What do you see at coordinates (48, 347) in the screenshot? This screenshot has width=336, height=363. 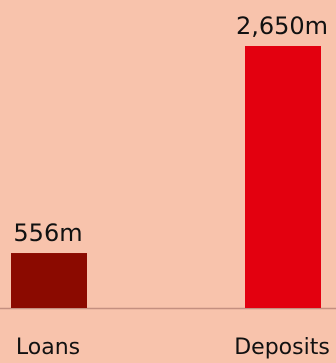 I see `category-label-loans: Loans` at bounding box center [48, 347].